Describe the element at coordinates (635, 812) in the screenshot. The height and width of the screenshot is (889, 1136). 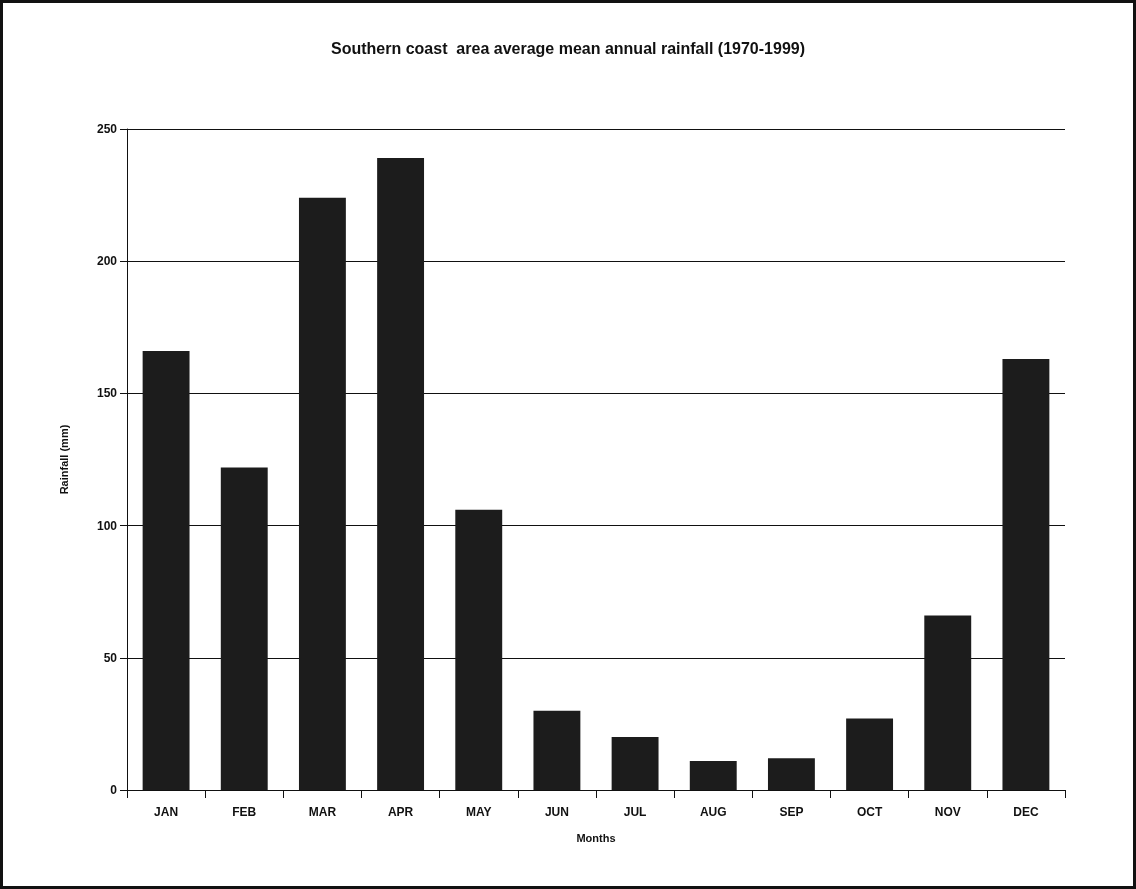
I see `x-tick-label: JUL` at that location.